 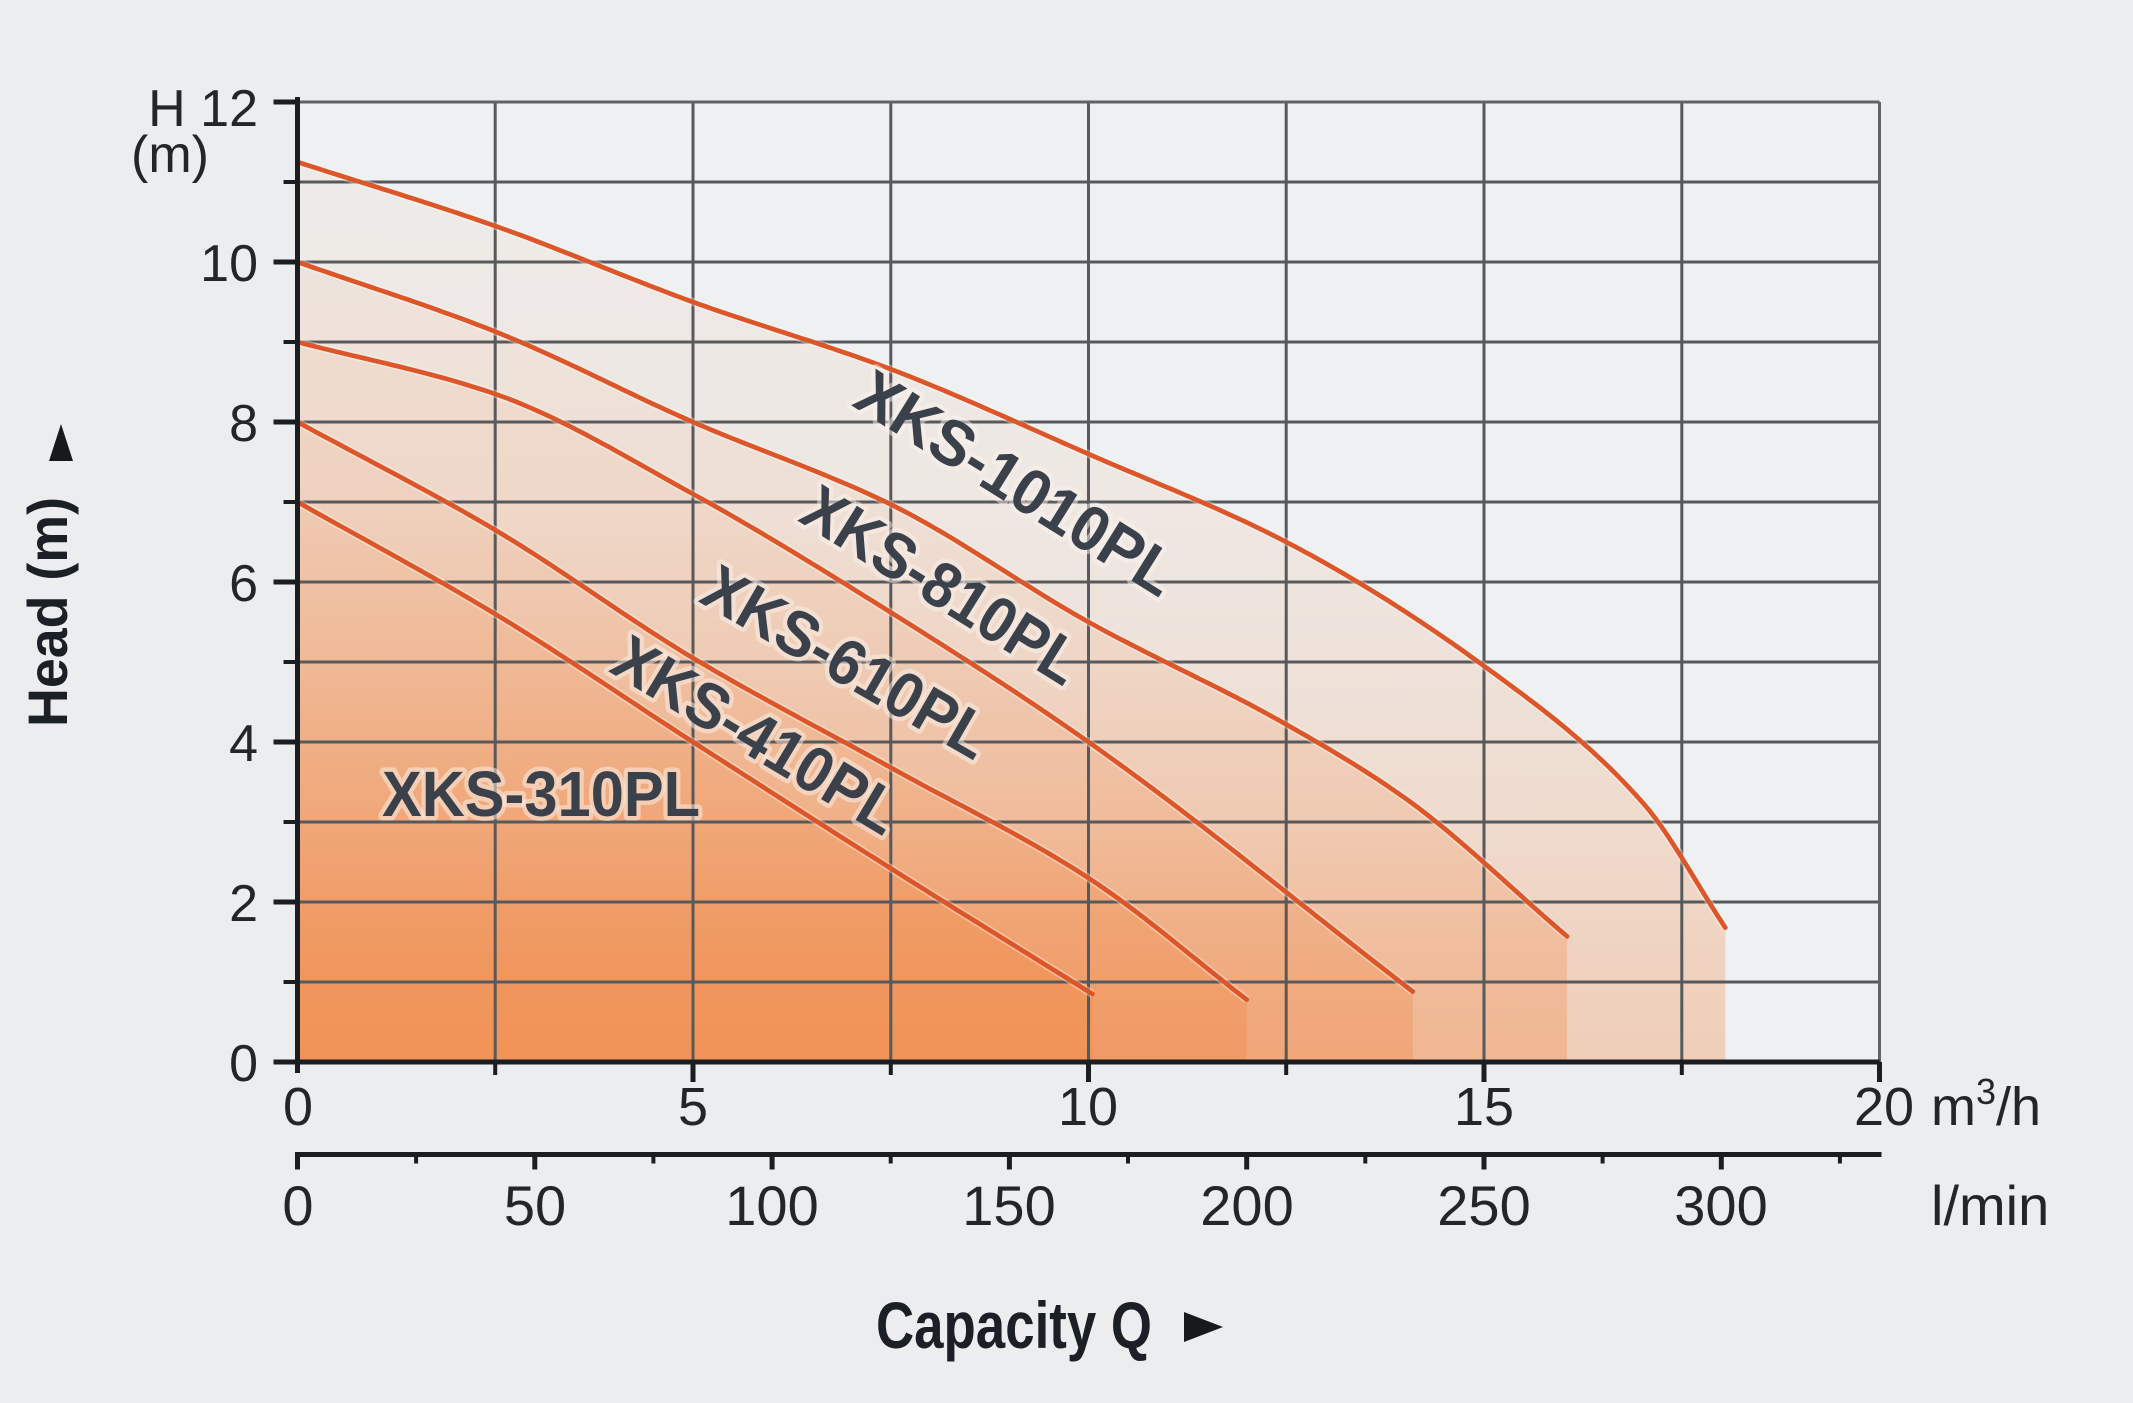 I want to click on svg-text: 20, so click(x=1884, y=1107).